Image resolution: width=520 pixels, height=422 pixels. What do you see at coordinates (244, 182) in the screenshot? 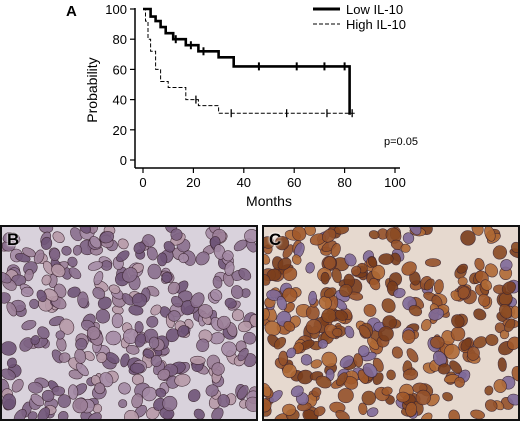
I see `x-tick-label: 40` at bounding box center [244, 182].